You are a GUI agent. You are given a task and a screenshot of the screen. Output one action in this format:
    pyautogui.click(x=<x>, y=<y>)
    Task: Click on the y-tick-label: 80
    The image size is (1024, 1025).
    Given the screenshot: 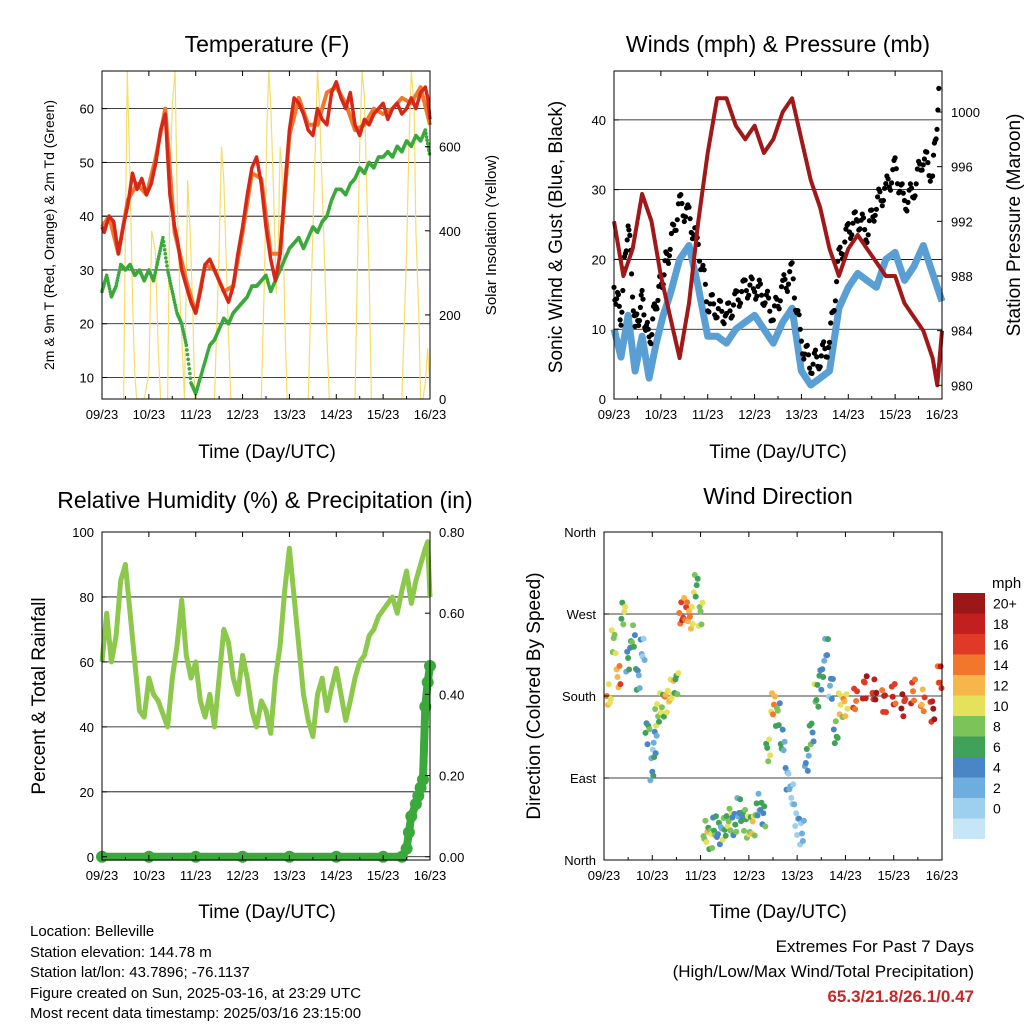 What is the action you would take?
    pyautogui.click(x=87, y=597)
    